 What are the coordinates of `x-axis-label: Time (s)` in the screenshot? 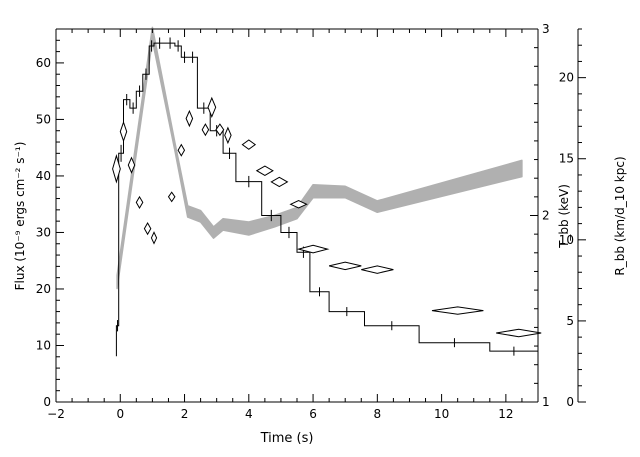 It's located at (287, 438).